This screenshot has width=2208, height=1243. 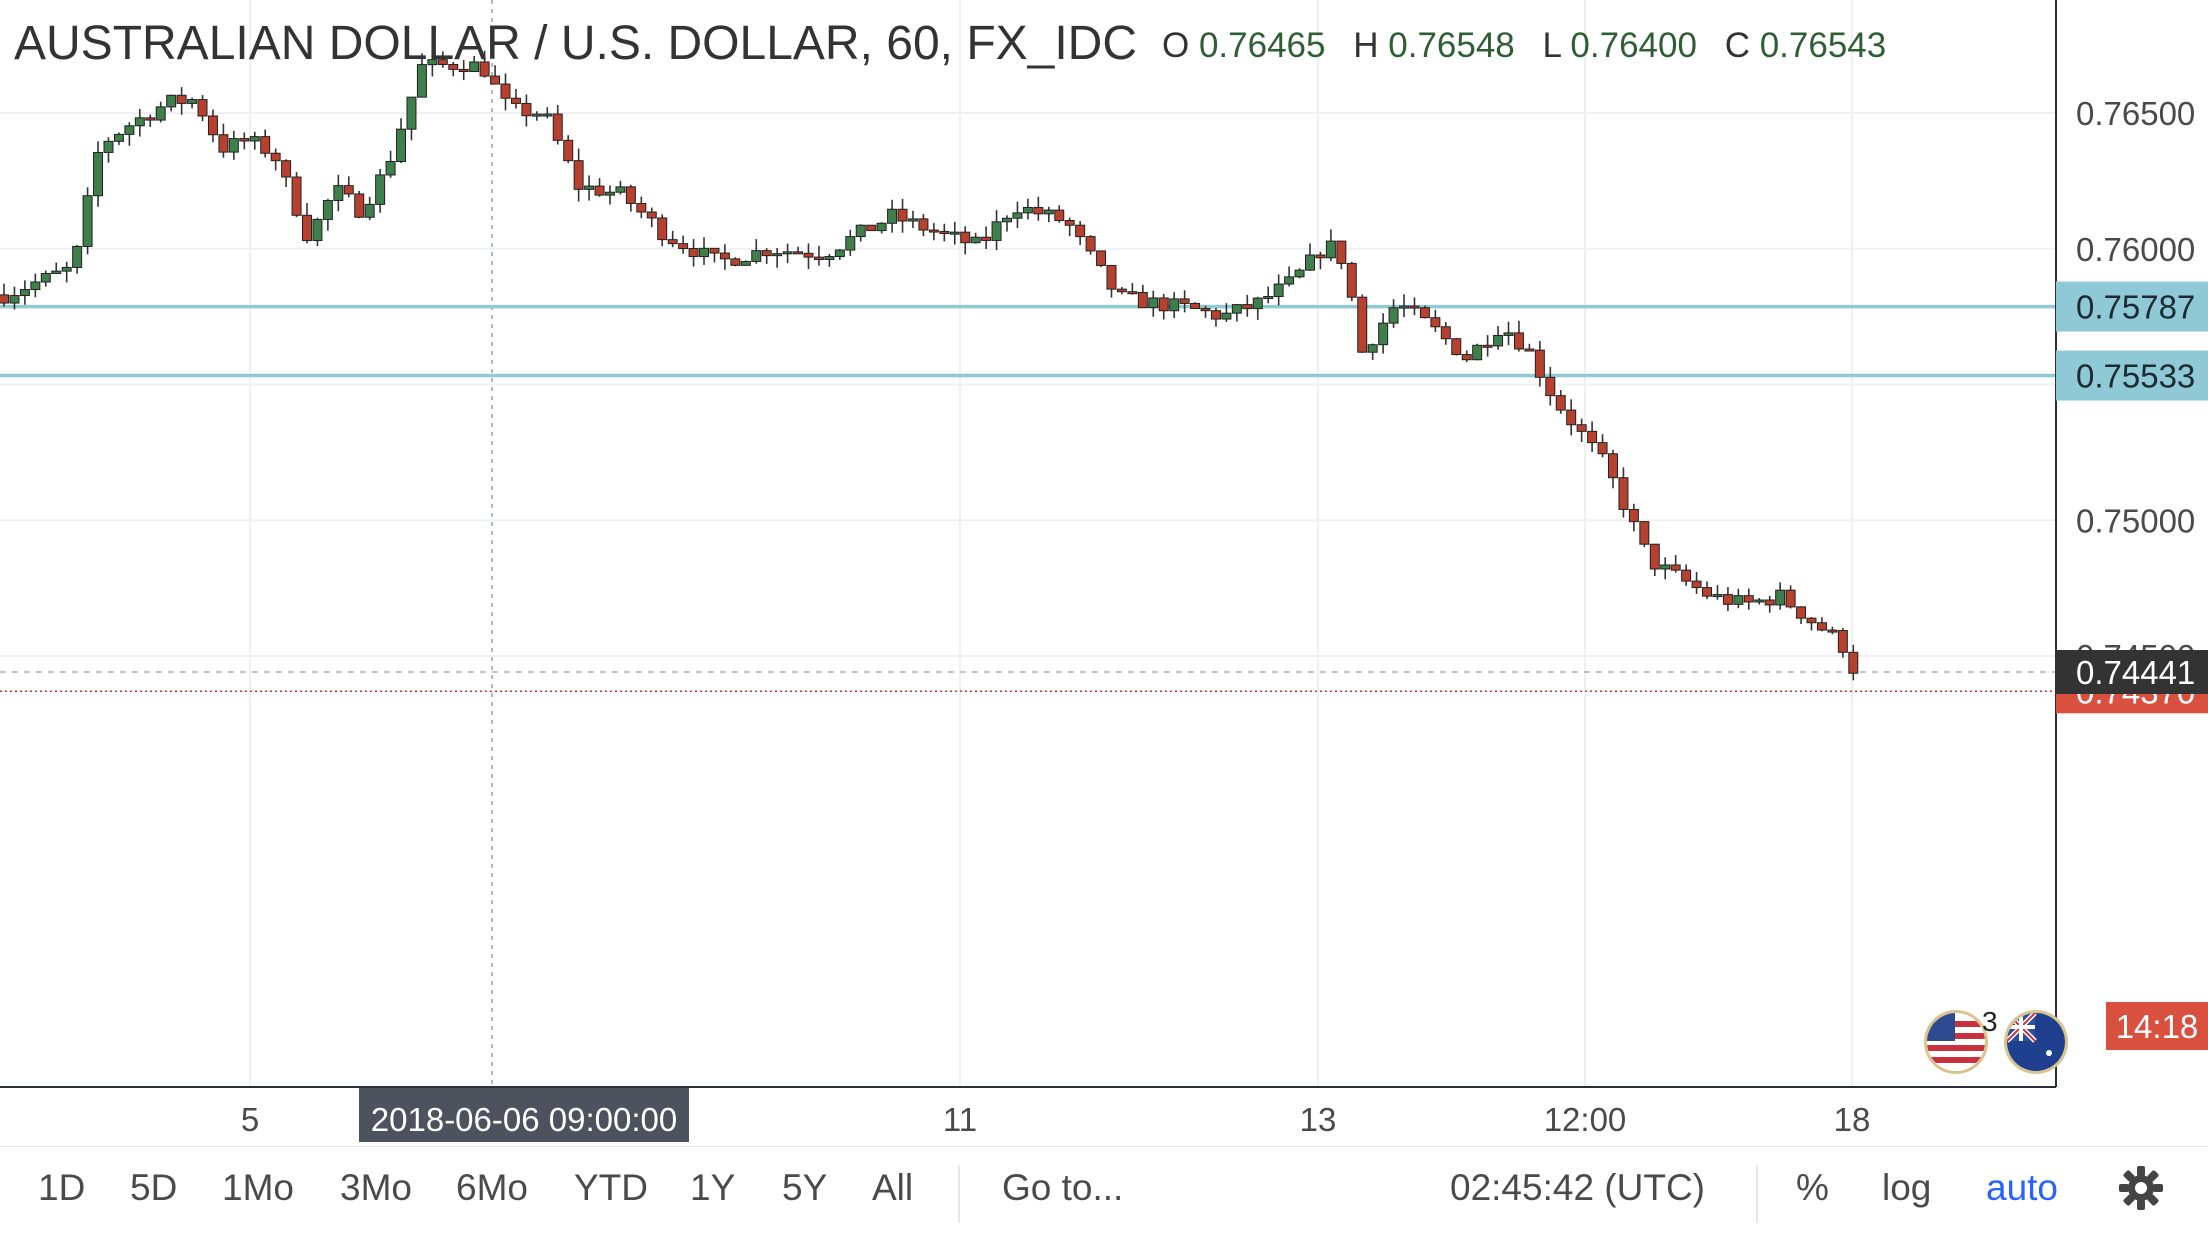 I want to click on us-flag-event-icon, so click(x=1956, y=1042).